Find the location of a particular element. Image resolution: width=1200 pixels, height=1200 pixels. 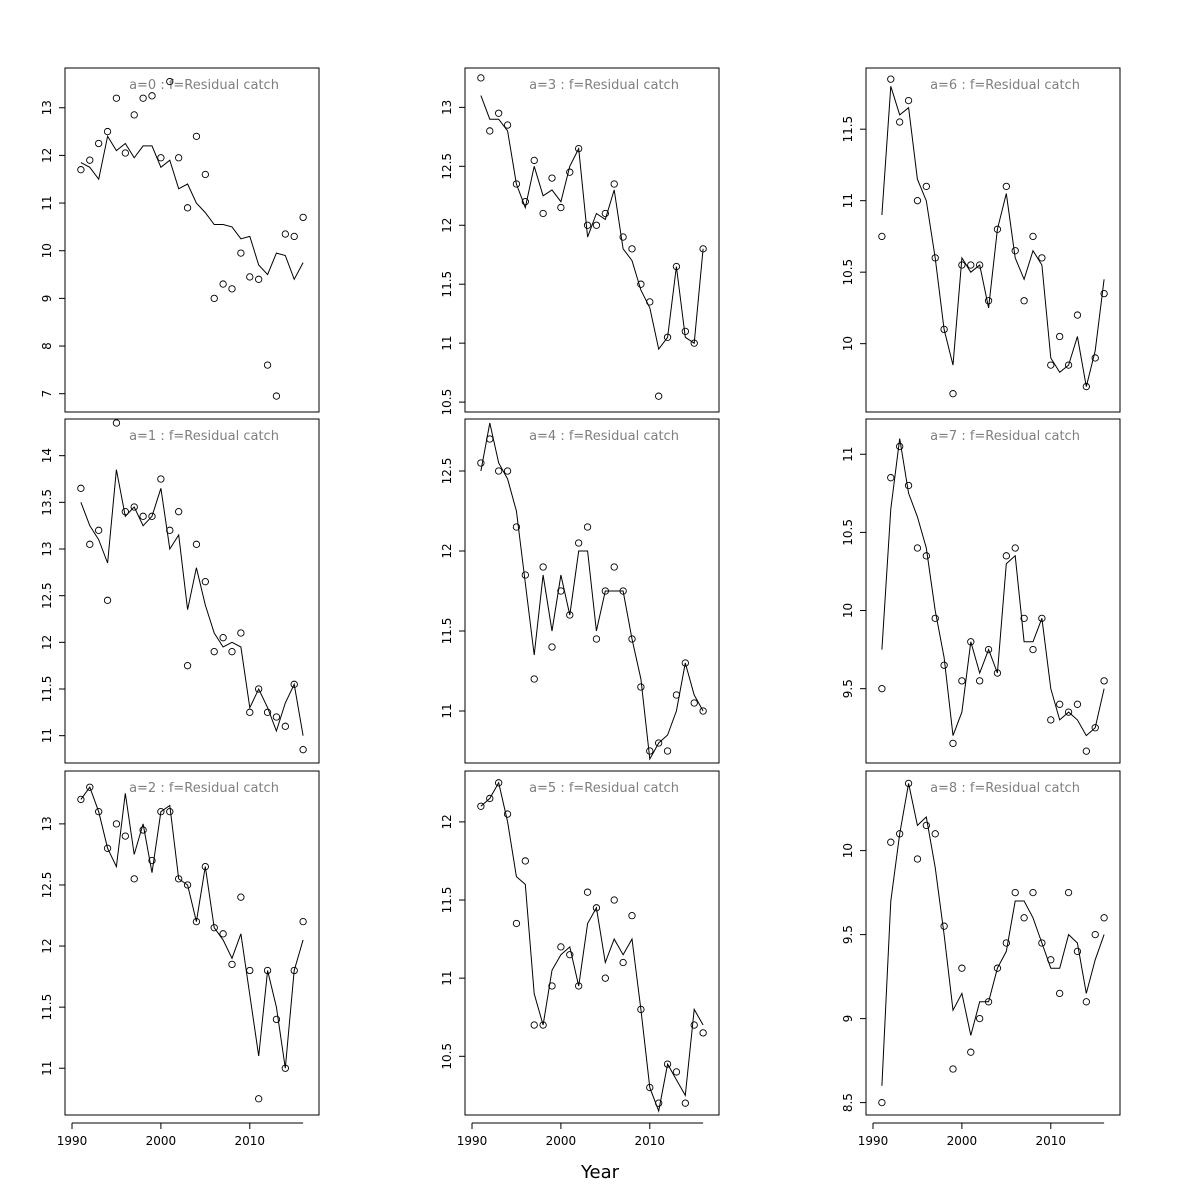

panel-0: a=0 : f=Residual catch 7 8 9 10 11 12 13 is located at coordinates (180, 240).